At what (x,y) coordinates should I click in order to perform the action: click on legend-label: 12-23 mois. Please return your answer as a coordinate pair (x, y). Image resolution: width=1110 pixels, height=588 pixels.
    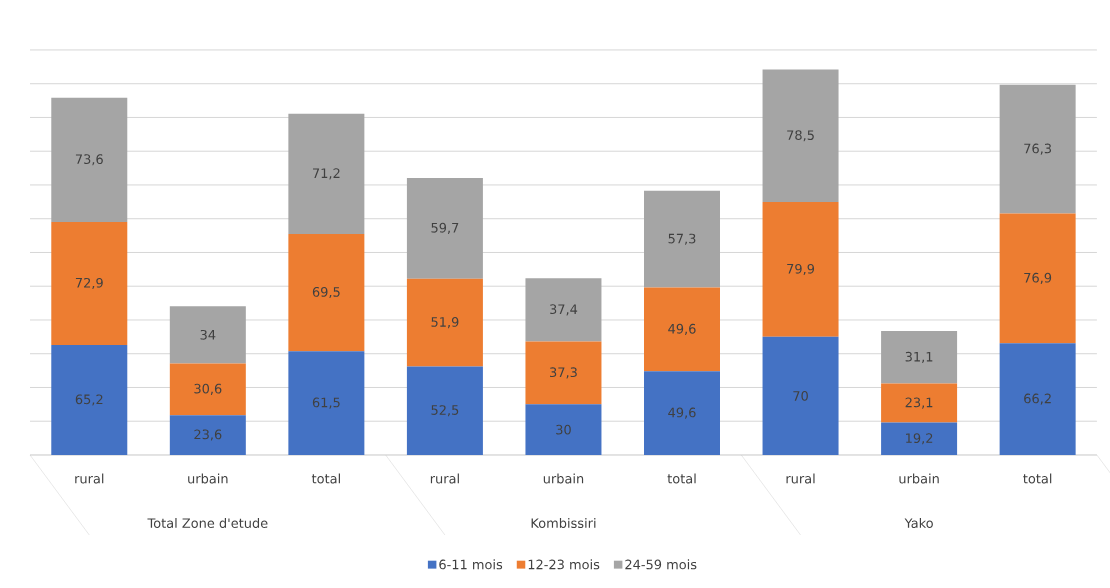
    Looking at the image, I should click on (564, 564).